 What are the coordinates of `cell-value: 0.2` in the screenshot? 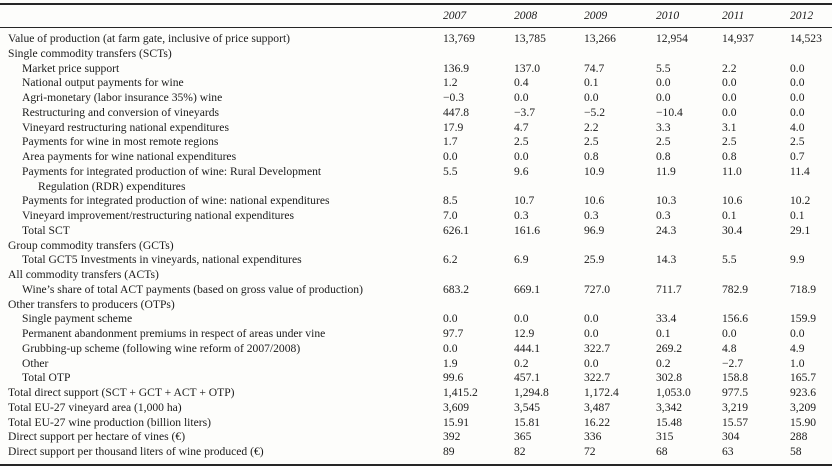 It's located at (521, 363).